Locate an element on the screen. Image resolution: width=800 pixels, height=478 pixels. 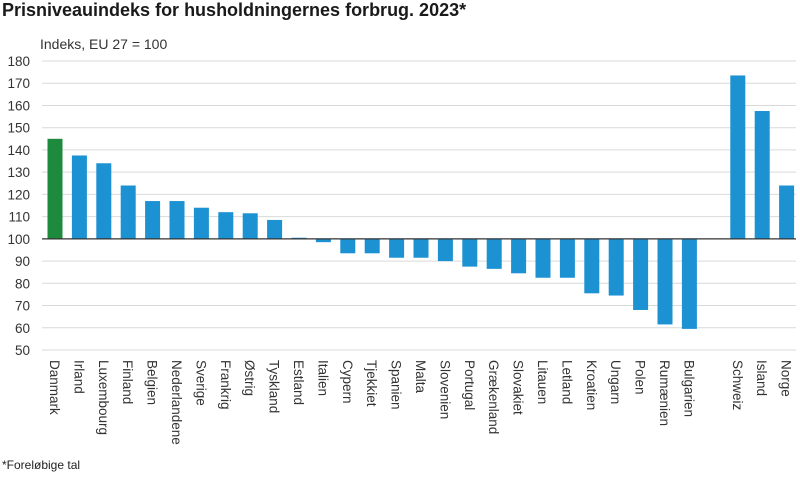
bar-letland is located at coordinates (567, 258).